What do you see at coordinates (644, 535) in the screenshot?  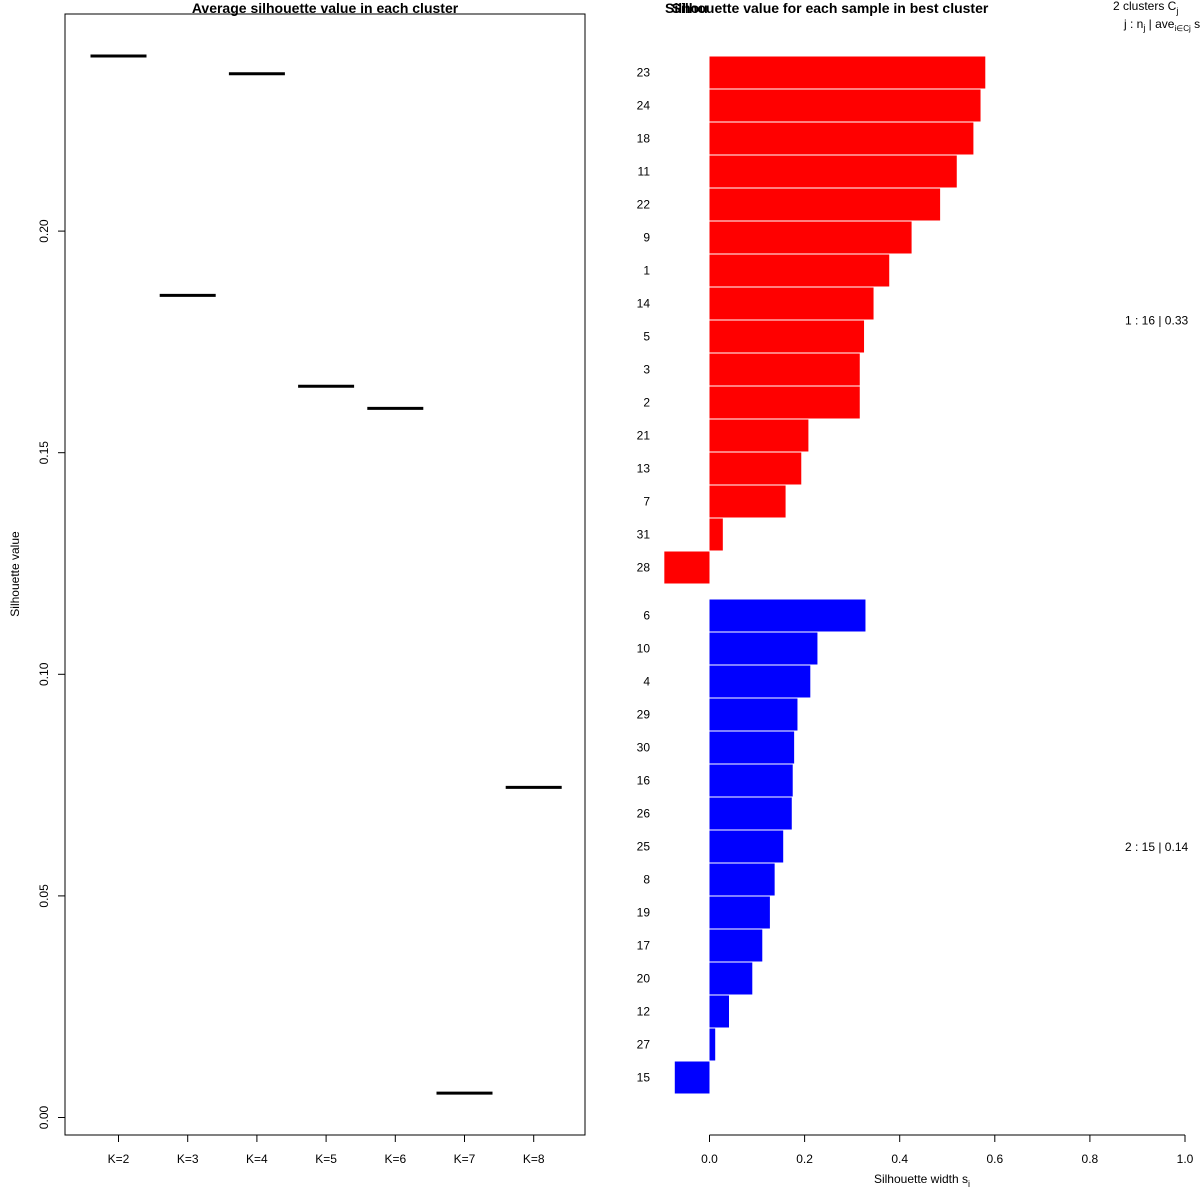 I see `sample-label: 31` at bounding box center [644, 535].